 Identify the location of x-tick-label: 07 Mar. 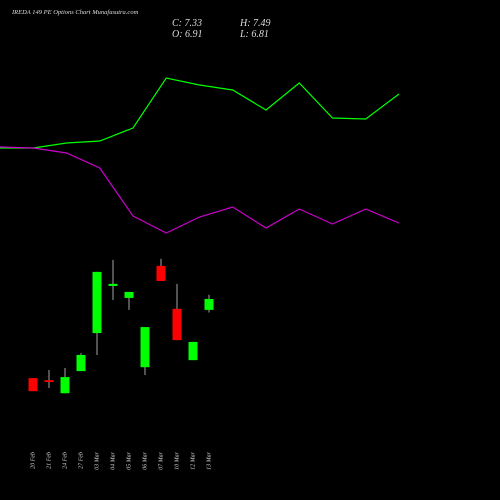
(161, 460).